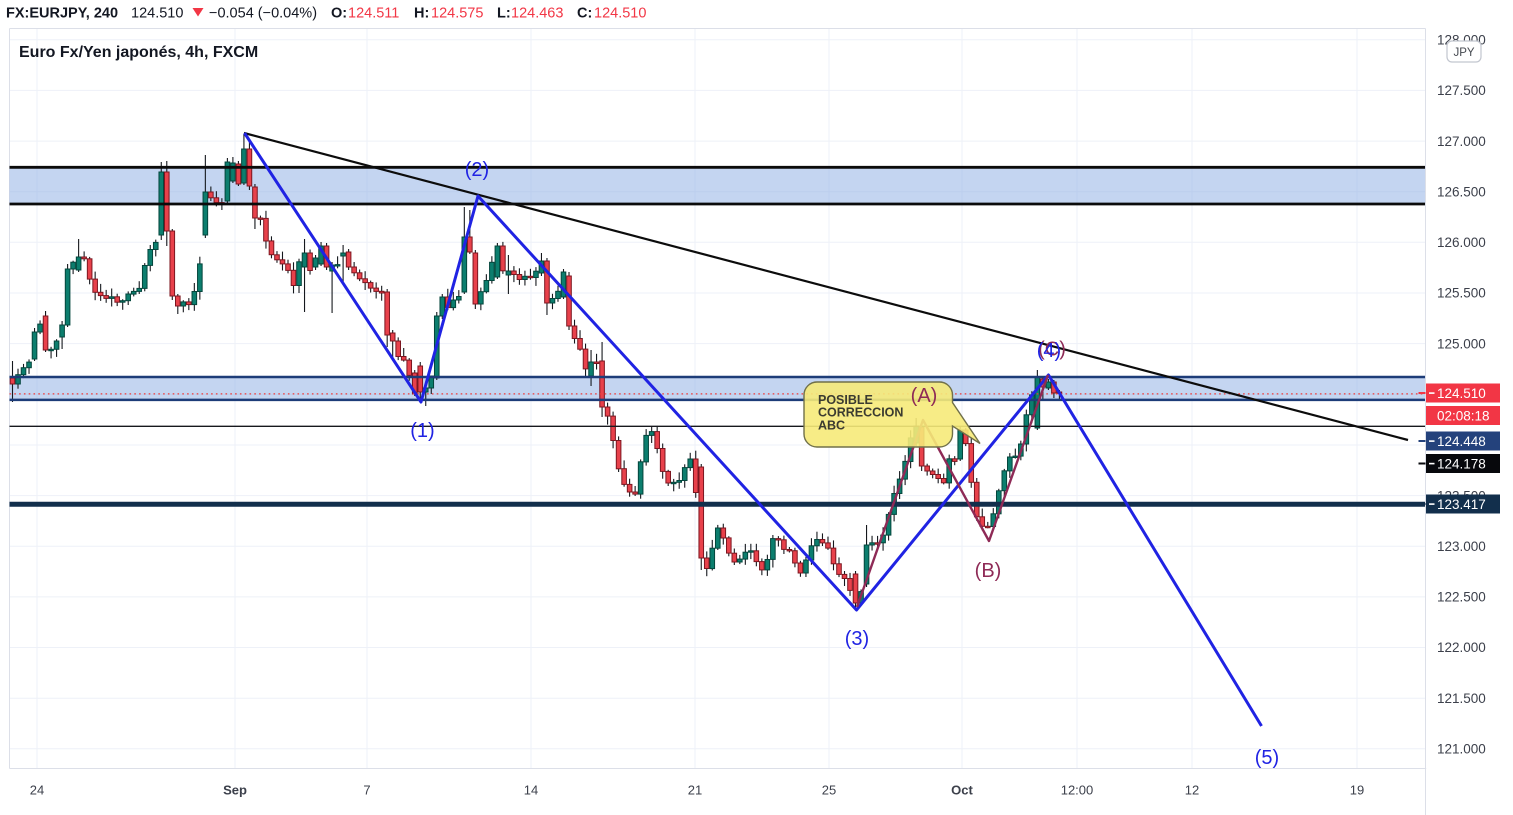  I want to click on svg-text: ABC, so click(831, 425).